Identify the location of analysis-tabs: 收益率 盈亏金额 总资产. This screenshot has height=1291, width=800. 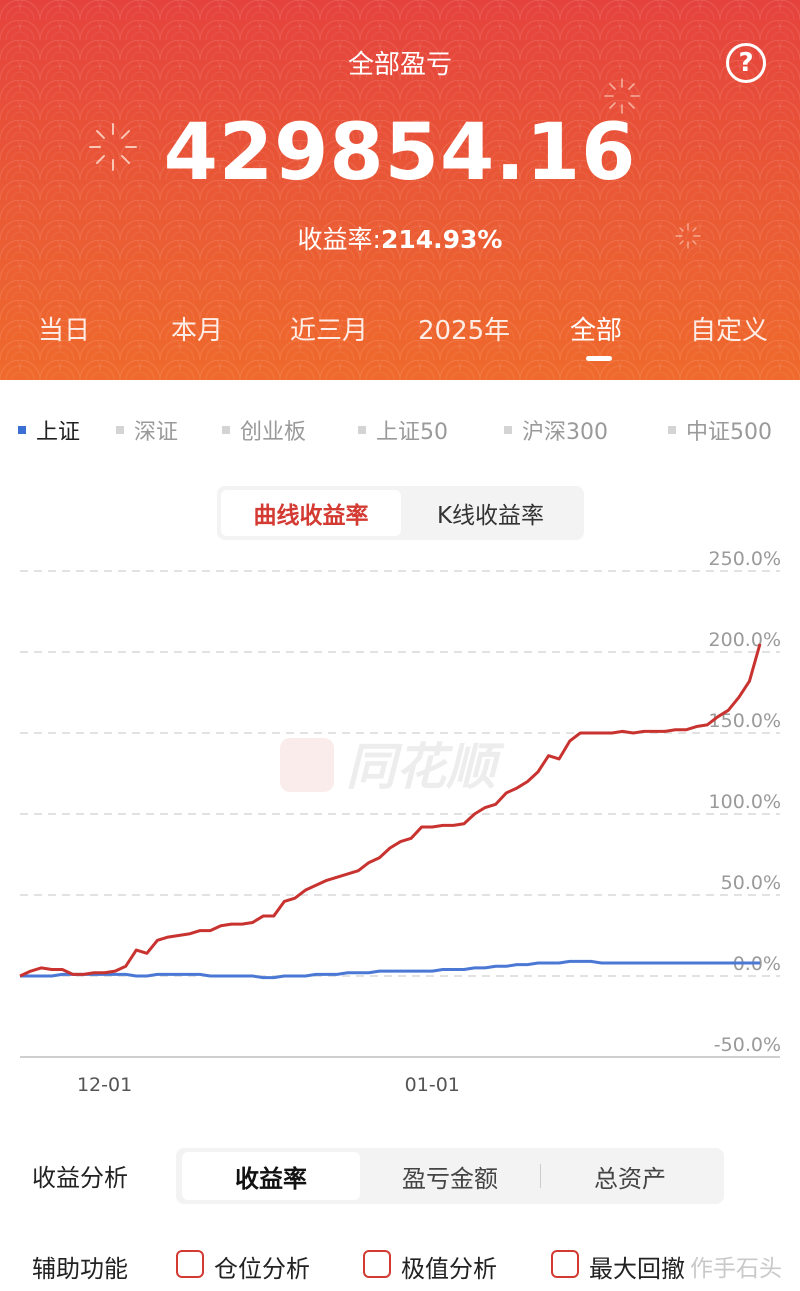
(450, 1176).